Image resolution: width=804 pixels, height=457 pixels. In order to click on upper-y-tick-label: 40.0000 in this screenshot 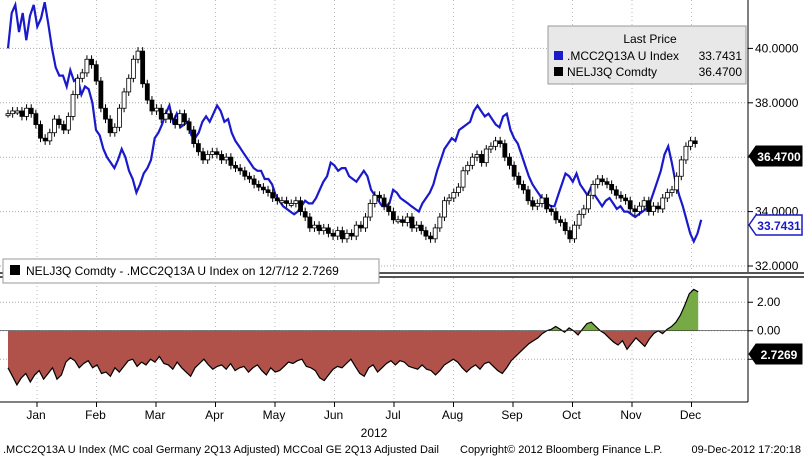, I will do `click(777, 48)`.